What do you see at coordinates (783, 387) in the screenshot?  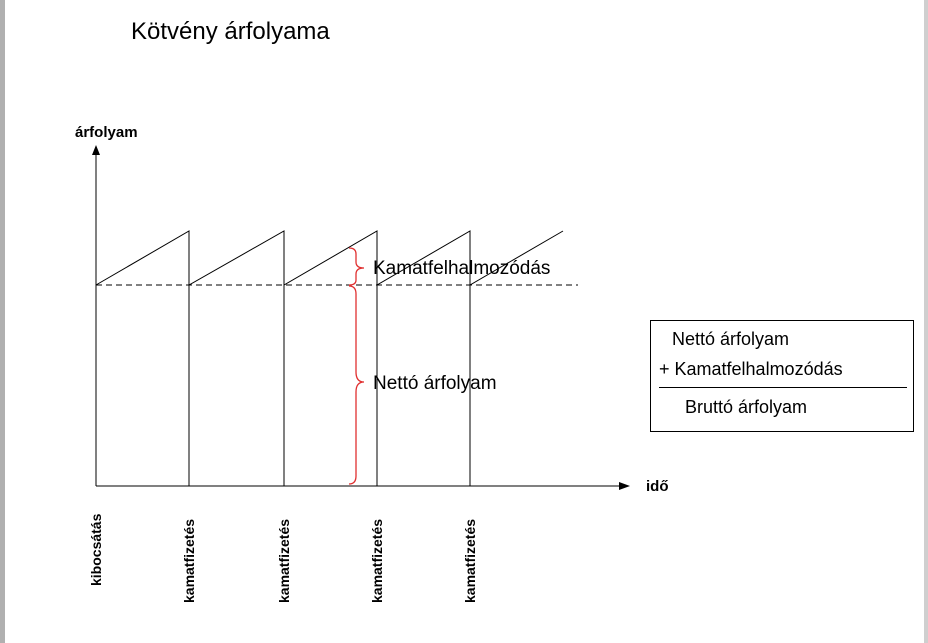 I see `formula-divider` at bounding box center [783, 387].